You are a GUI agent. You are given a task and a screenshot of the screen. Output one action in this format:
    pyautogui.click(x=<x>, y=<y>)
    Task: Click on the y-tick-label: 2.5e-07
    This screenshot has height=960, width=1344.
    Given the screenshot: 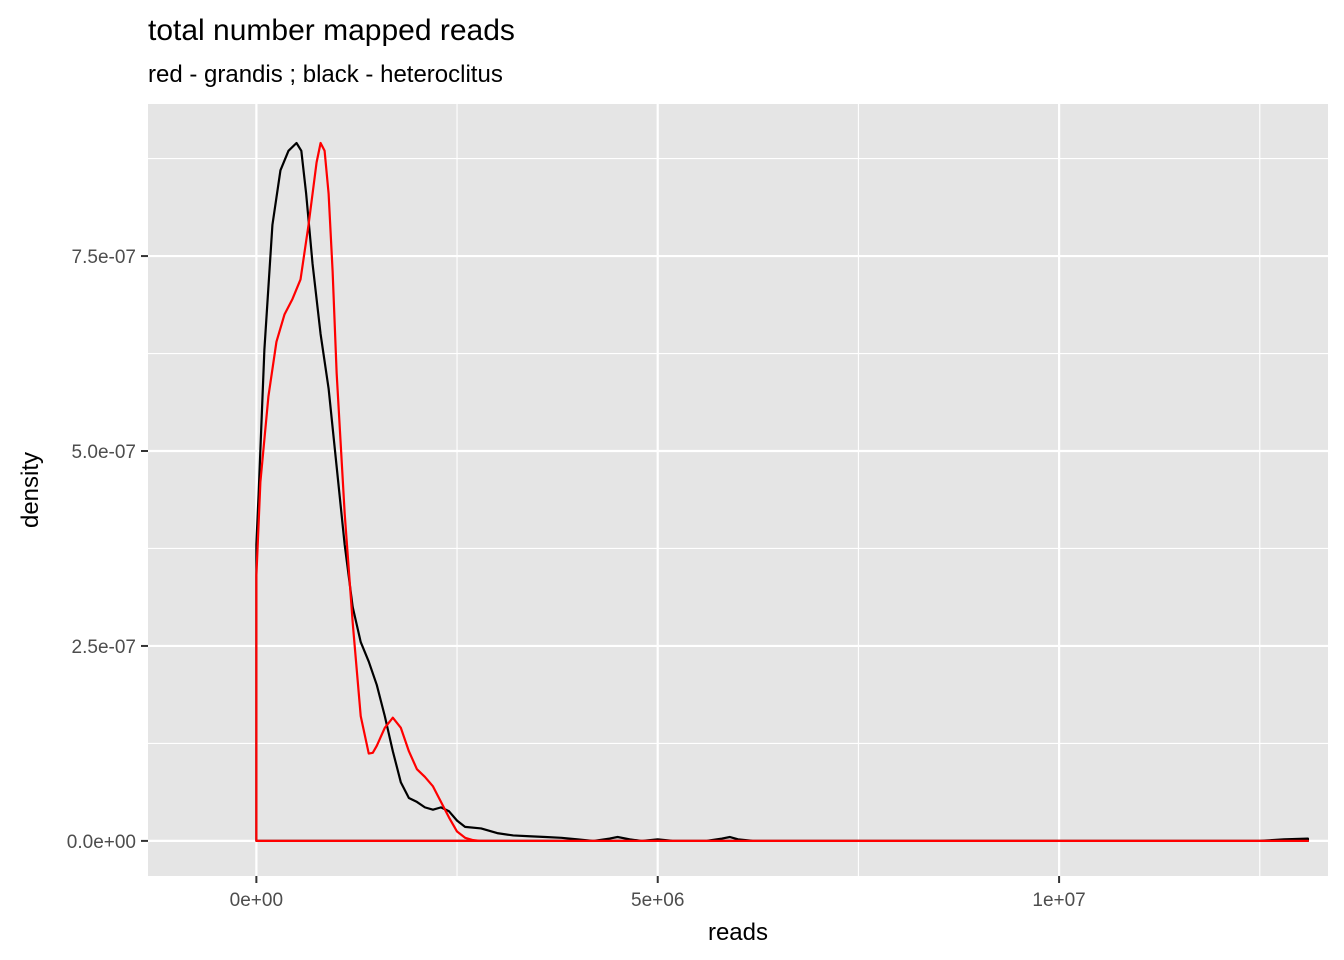 What is the action you would take?
    pyautogui.click(x=104, y=647)
    